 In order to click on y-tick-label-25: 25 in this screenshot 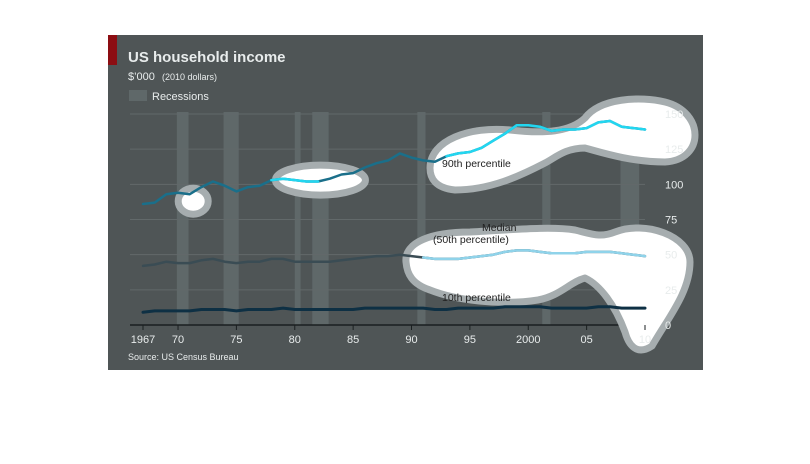, I will do `click(671, 291)`.